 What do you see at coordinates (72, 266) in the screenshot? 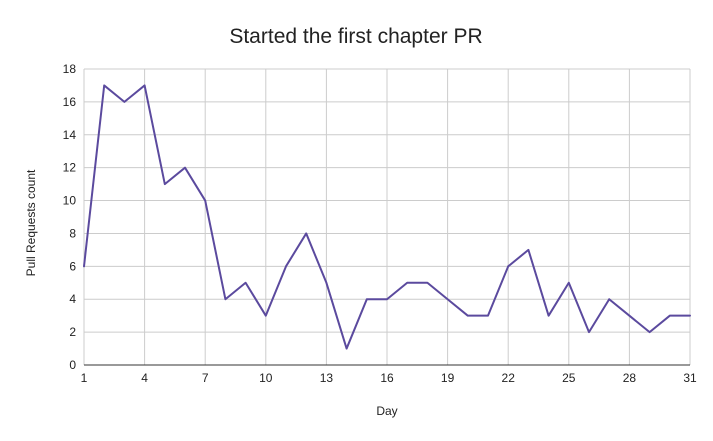
I see `y-tick-label: 6` at bounding box center [72, 266].